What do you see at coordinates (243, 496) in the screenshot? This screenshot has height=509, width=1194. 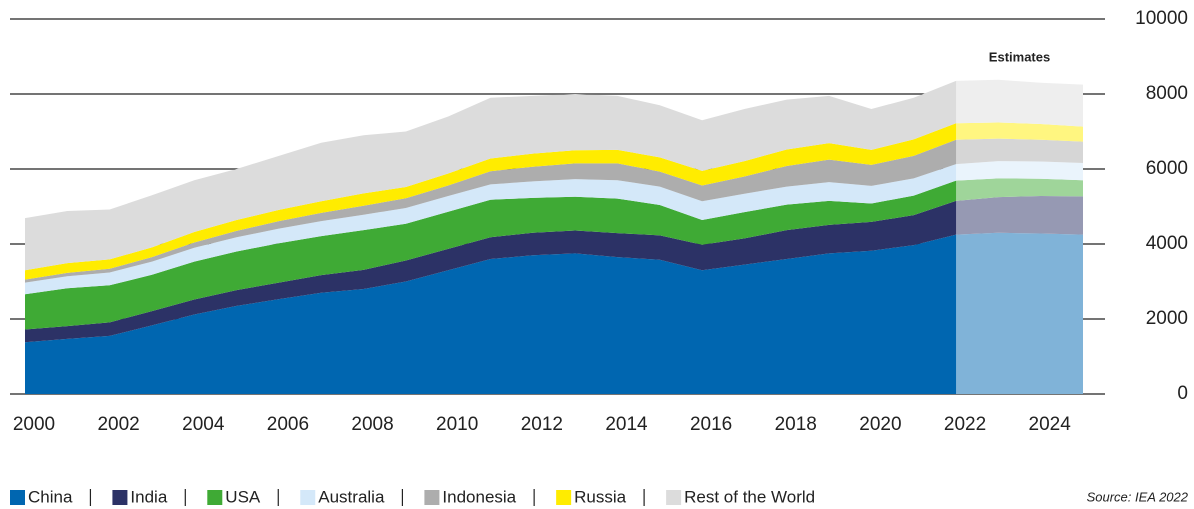 I see `legend-label: USA` at bounding box center [243, 496].